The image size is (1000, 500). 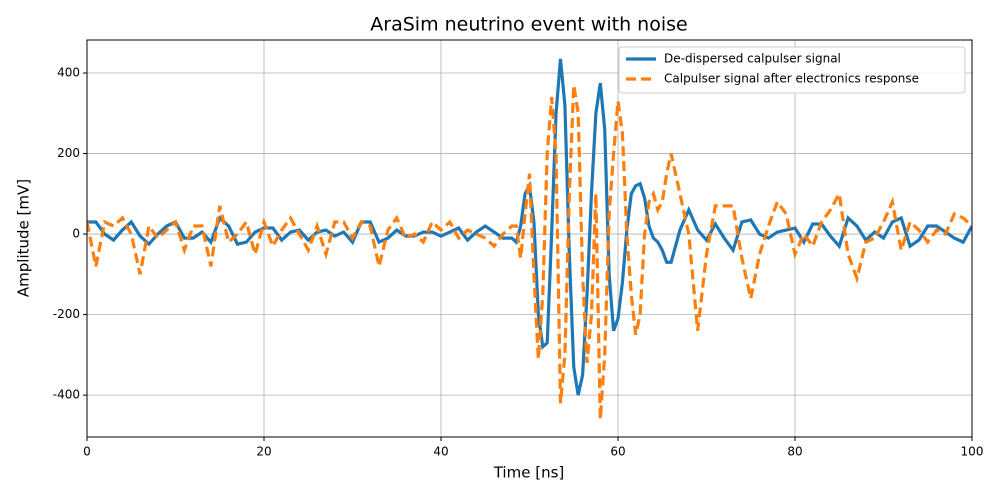 What do you see at coordinates (617, 452) in the screenshot?
I see `x-tick-label: 60` at bounding box center [617, 452].